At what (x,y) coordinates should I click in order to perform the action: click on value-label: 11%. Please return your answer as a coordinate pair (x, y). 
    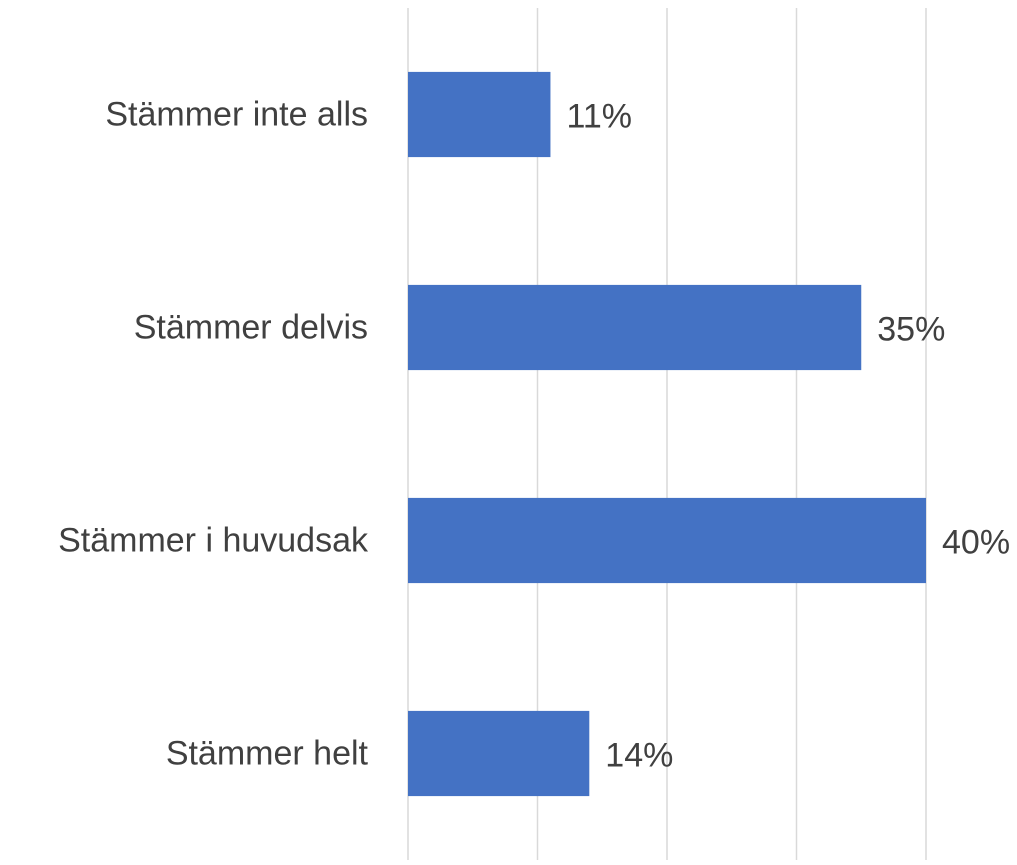
    Looking at the image, I should click on (599, 116).